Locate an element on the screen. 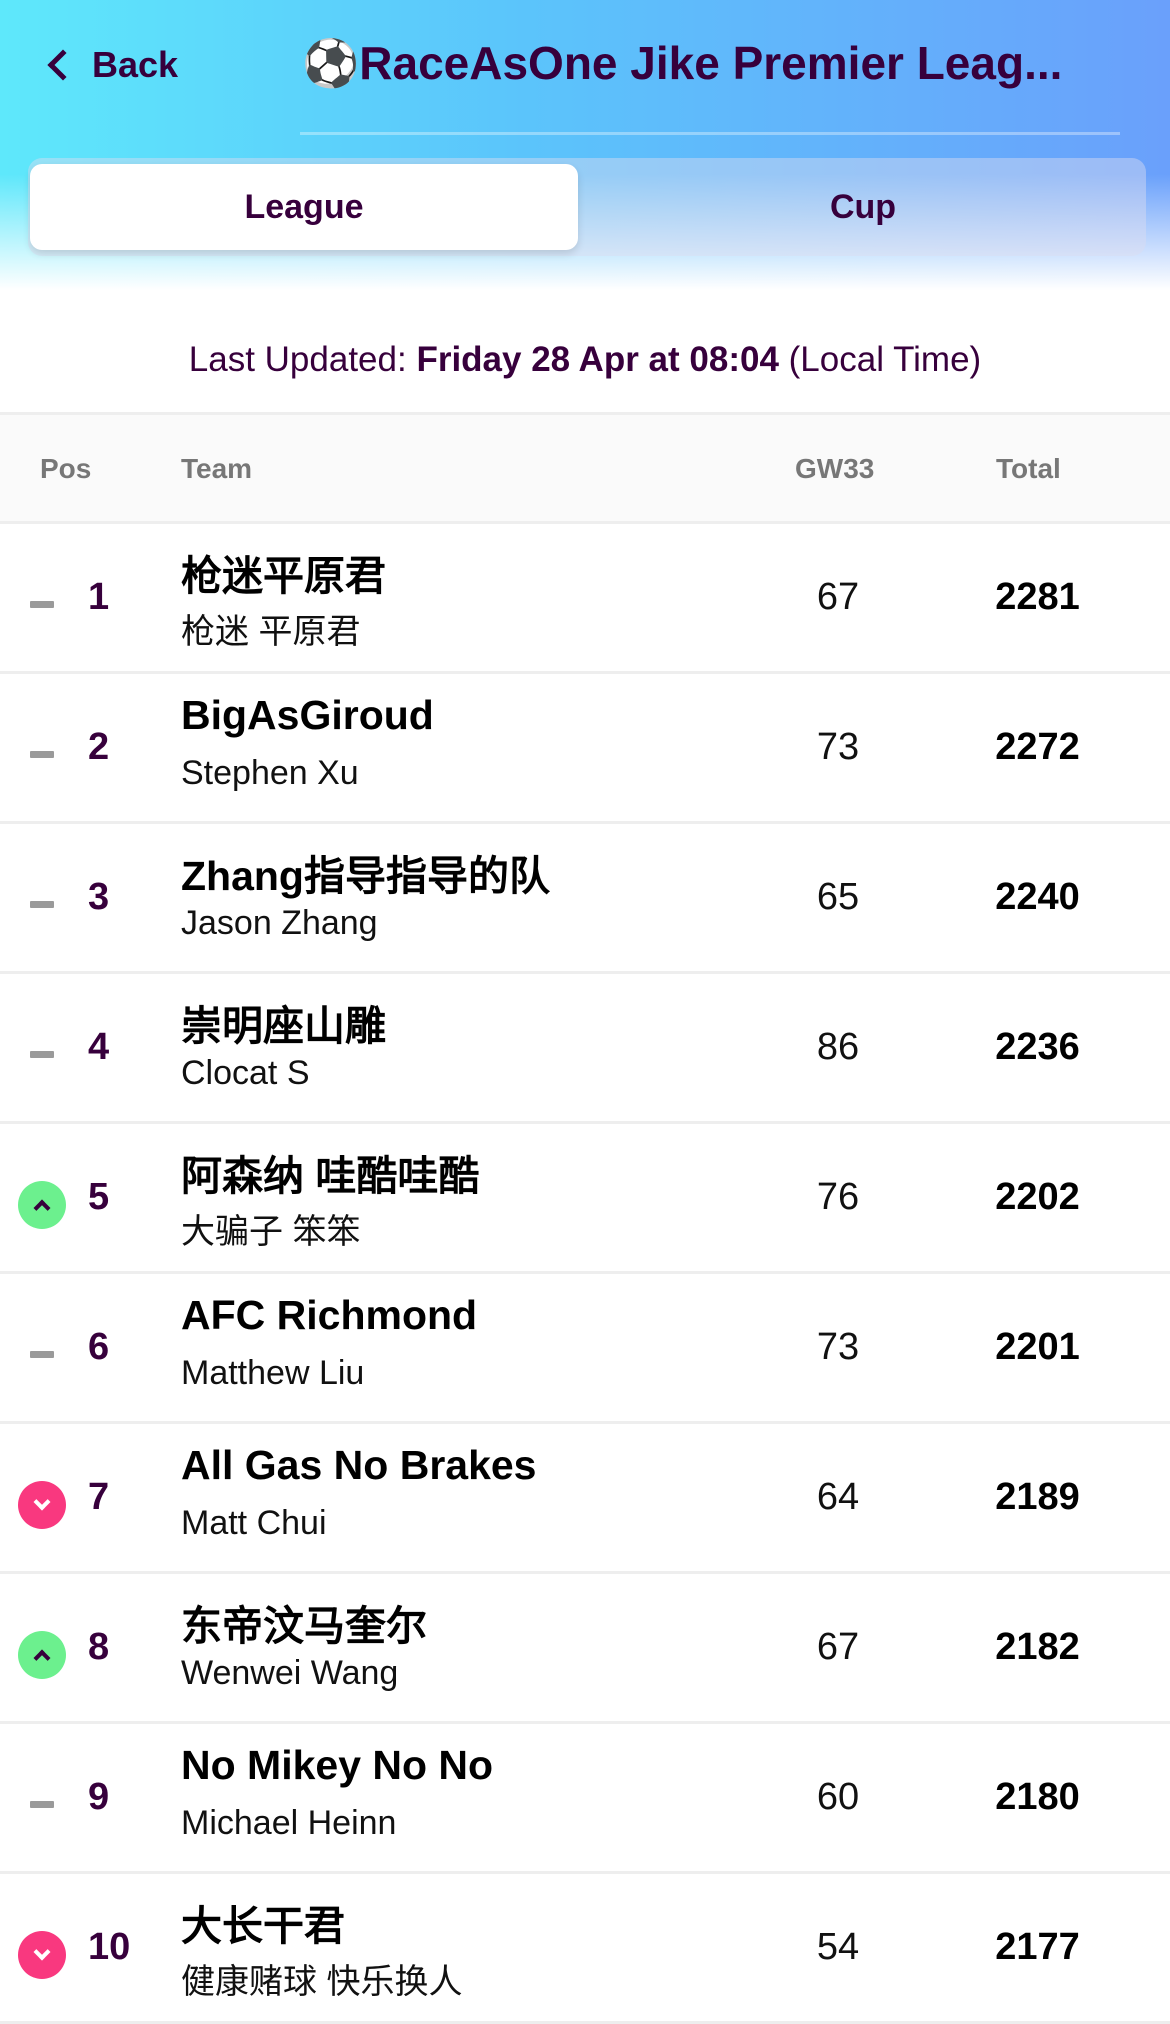 Image resolution: width=1170 pixels, height=2024 pixels. team-name: Zhang指导指导的队 is located at coordinates (365, 876).